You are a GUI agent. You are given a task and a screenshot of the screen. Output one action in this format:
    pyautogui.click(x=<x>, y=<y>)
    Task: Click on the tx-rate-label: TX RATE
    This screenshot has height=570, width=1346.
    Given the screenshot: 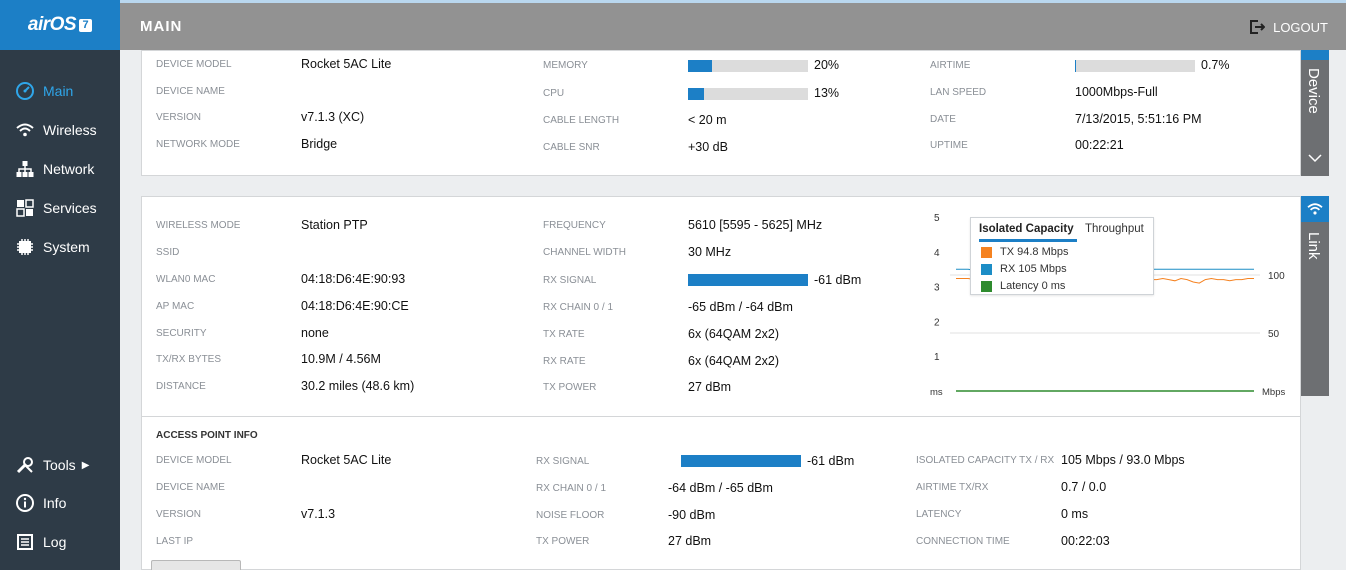 What is the action you would take?
    pyautogui.click(x=564, y=334)
    